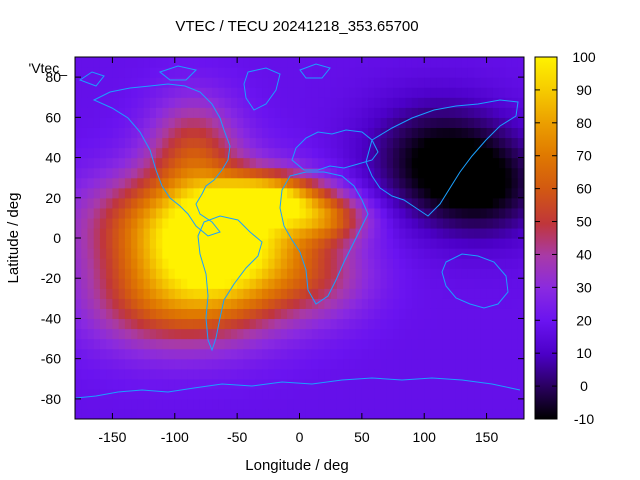  What do you see at coordinates (362, 437) in the screenshot?
I see `x-tick-label: 50` at bounding box center [362, 437].